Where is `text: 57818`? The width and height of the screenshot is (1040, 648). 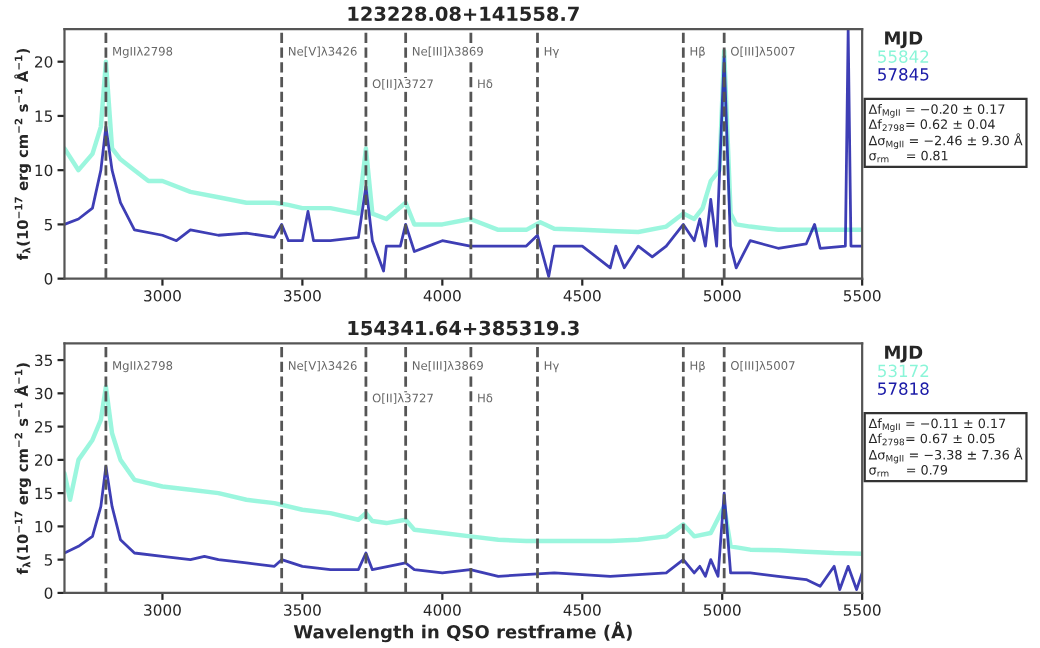
text: 57818 is located at coordinates (903, 388).